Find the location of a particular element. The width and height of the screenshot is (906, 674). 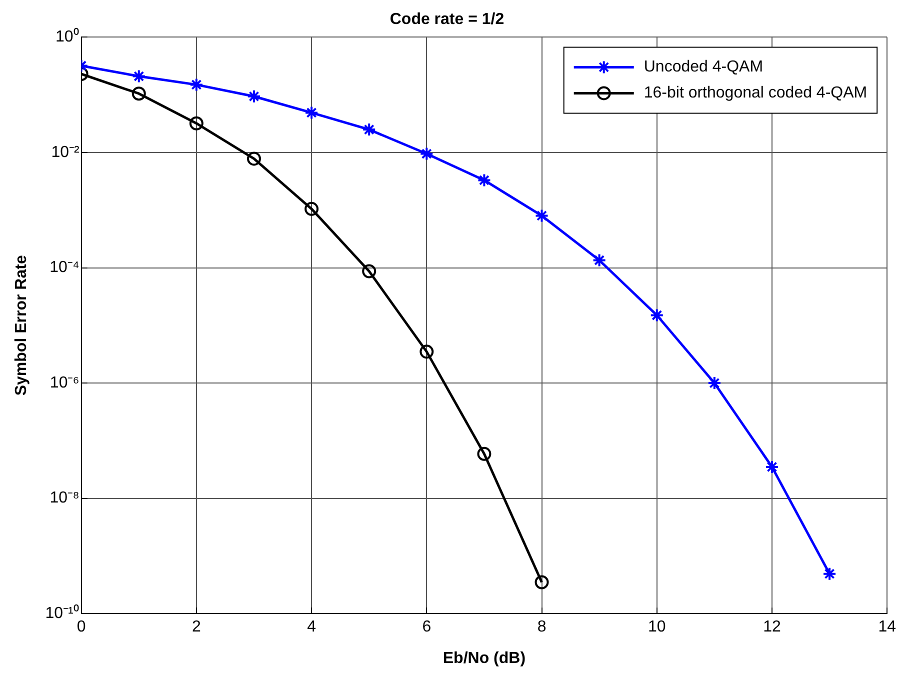

y-tick-label: 10⁻¹⁰ is located at coordinates (62, 613).